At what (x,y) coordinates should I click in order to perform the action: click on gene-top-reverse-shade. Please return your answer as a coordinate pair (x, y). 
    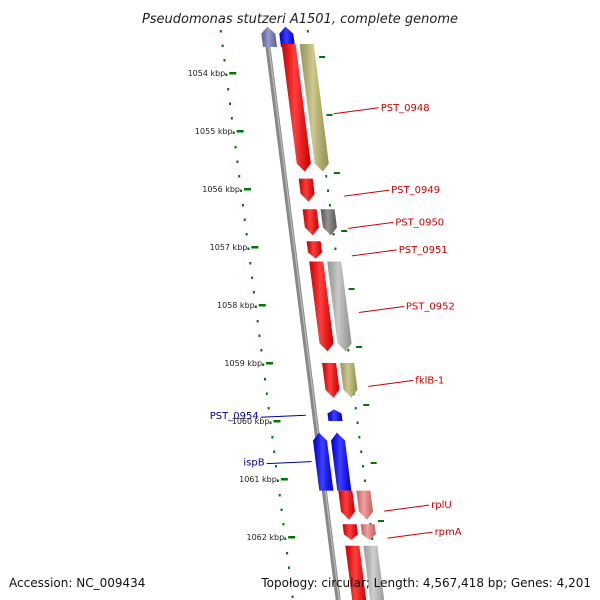
    Looking at the image, I should click on (269, 36).